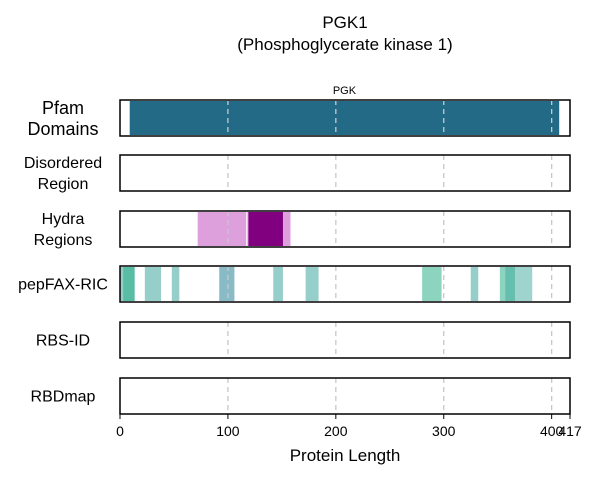 This screenshot has width=600, height=480. I want to click on x-tick-label-100: 100, so click(228, 431).